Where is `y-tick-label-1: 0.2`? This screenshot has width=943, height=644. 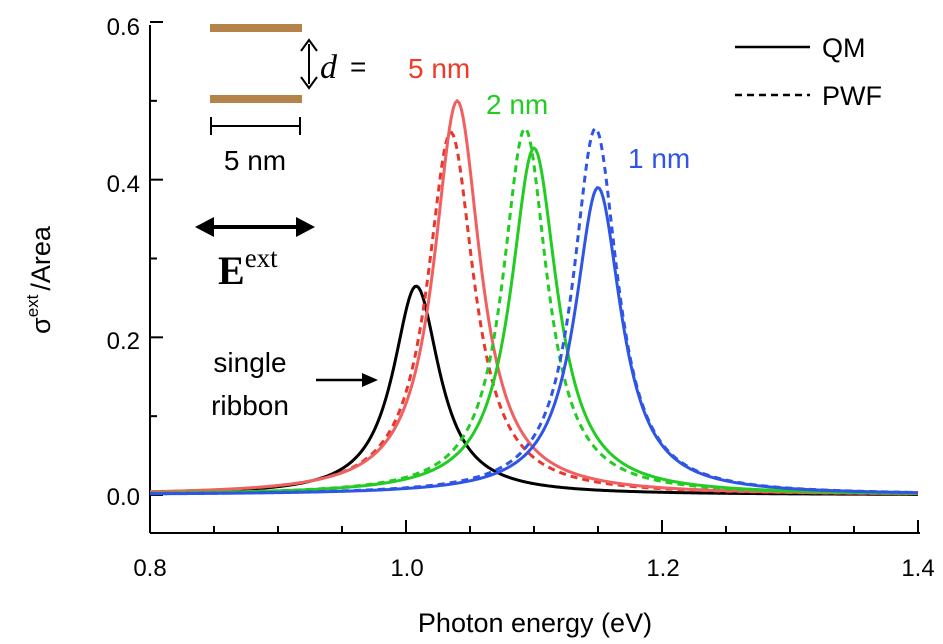
y-tick-label-1: 0.2 is located at coordinates (123, 341).